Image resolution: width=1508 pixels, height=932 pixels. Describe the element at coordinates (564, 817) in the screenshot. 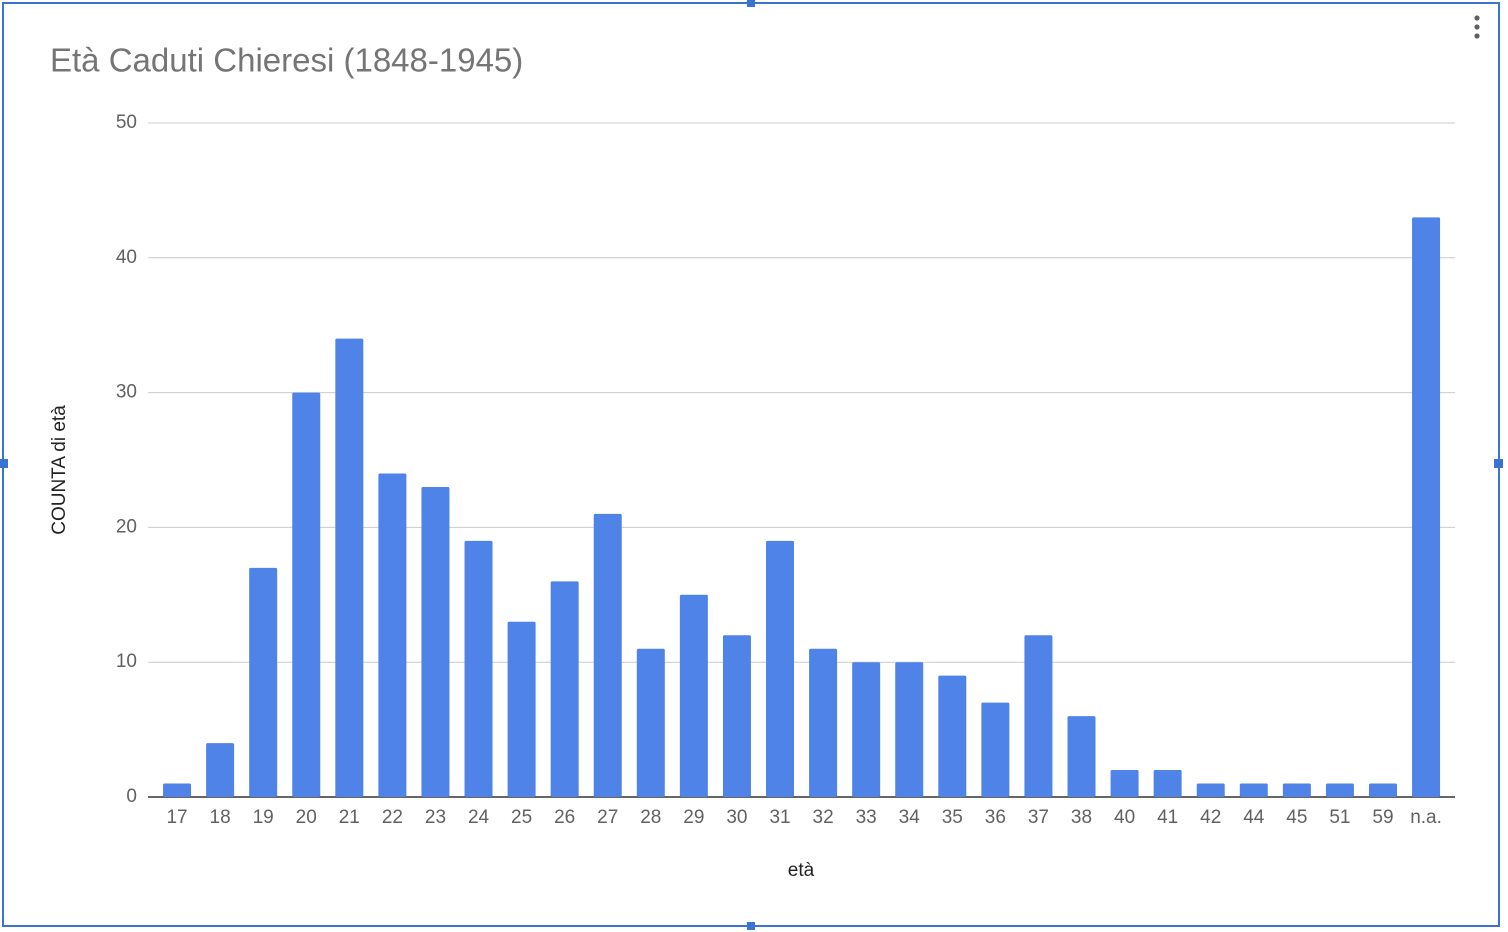

I see `x-tick-label: 26` at that location.